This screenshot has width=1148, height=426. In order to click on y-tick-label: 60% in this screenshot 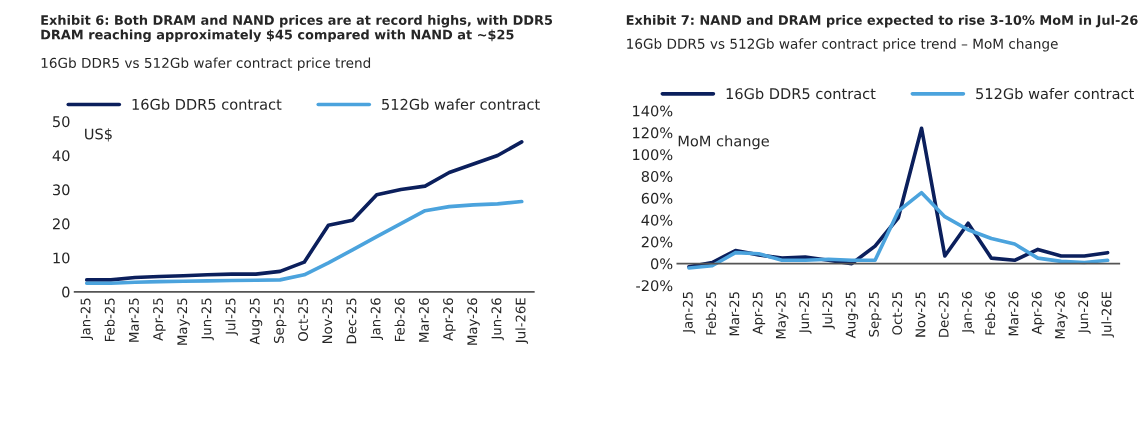, I will do `click(657, 198)`.